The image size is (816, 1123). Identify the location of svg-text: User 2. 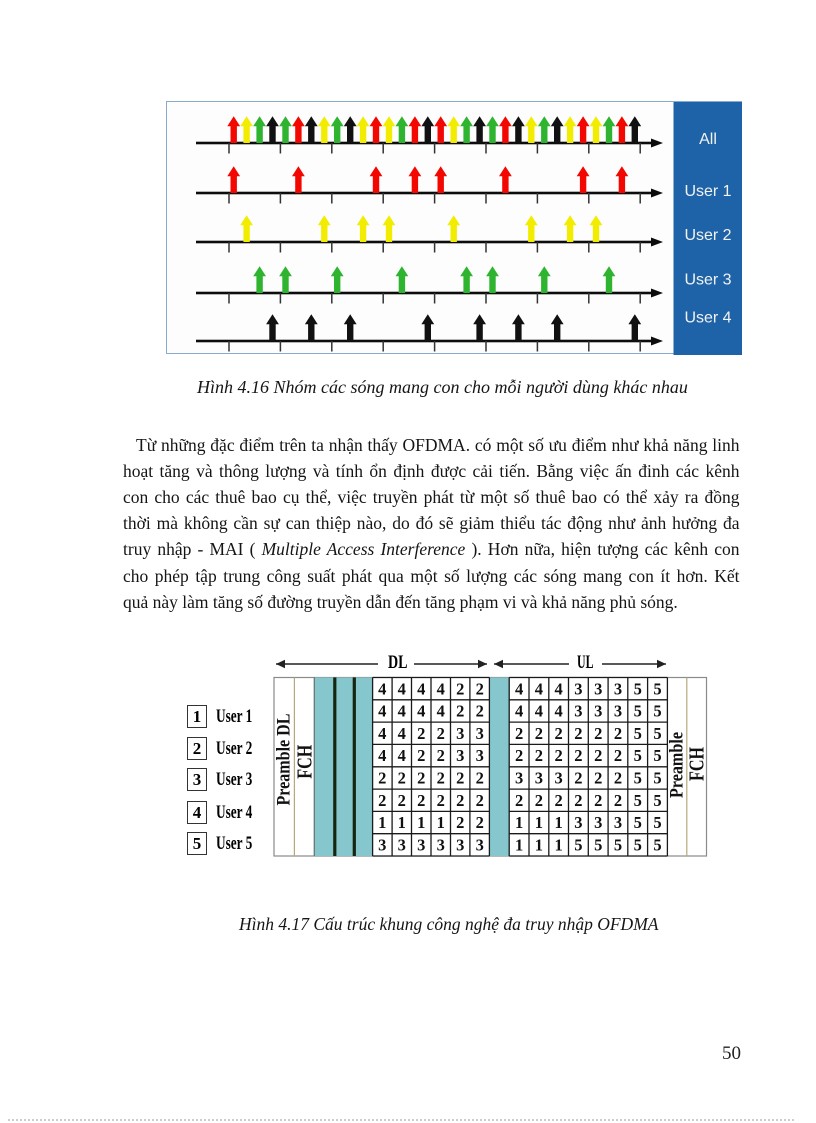
(707, 235).